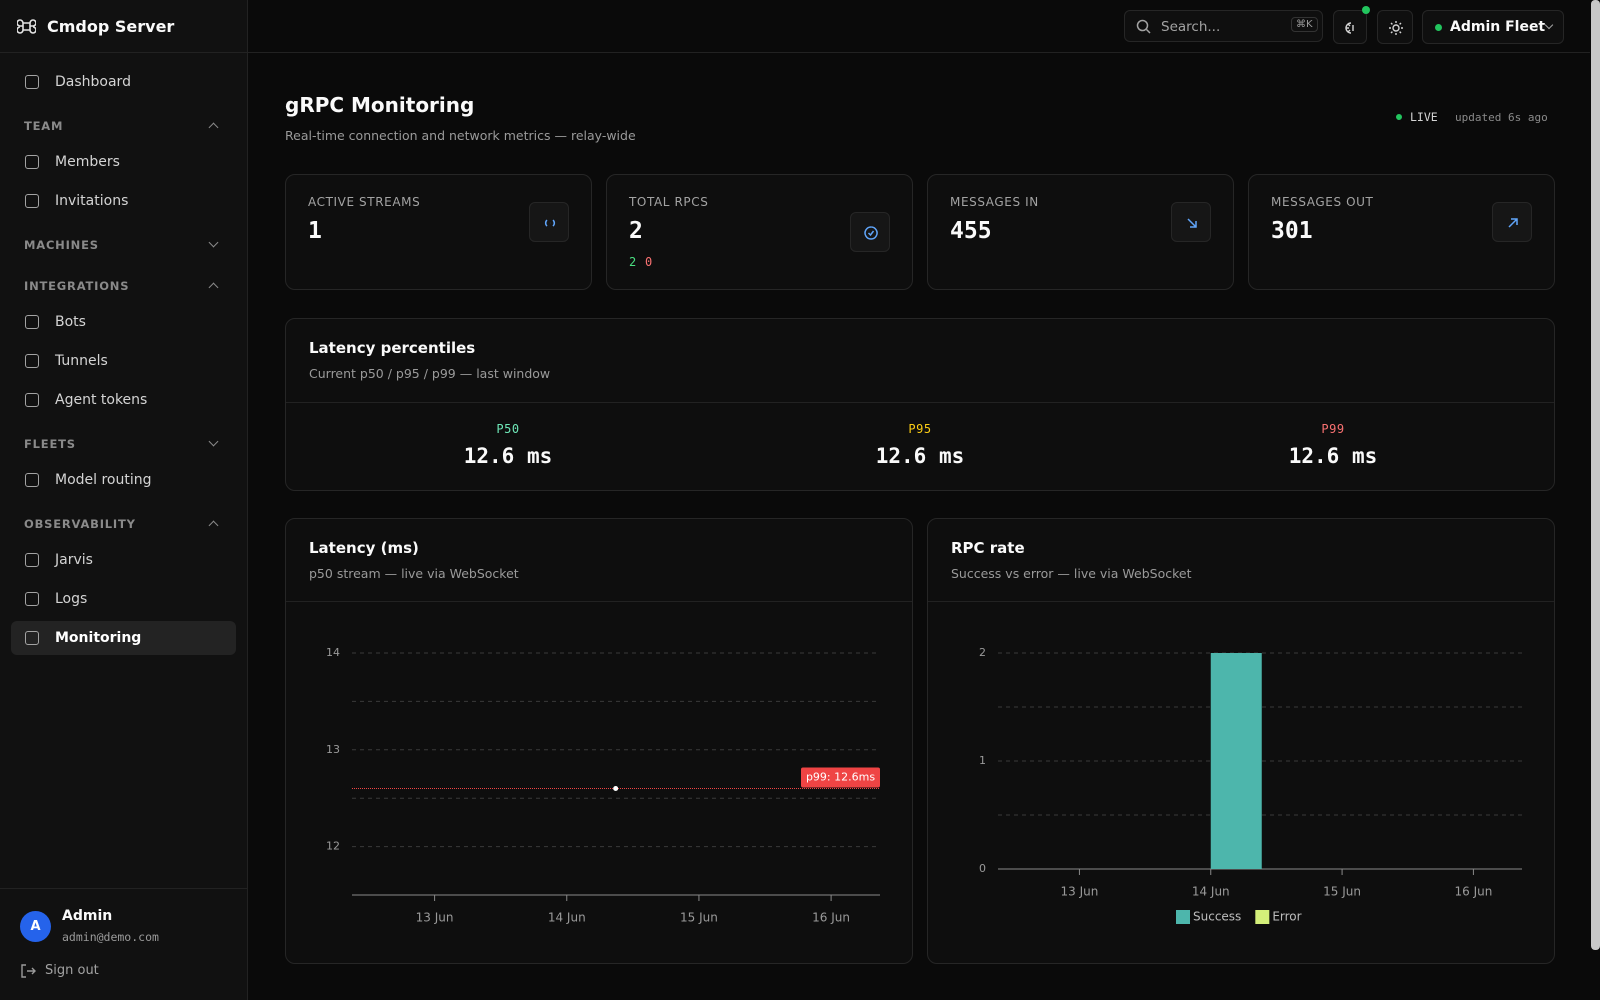 The height and width of the screenshot is (1000, 1600). I want to click on account-switcher: Admin Fleet, so click(1493, 27).